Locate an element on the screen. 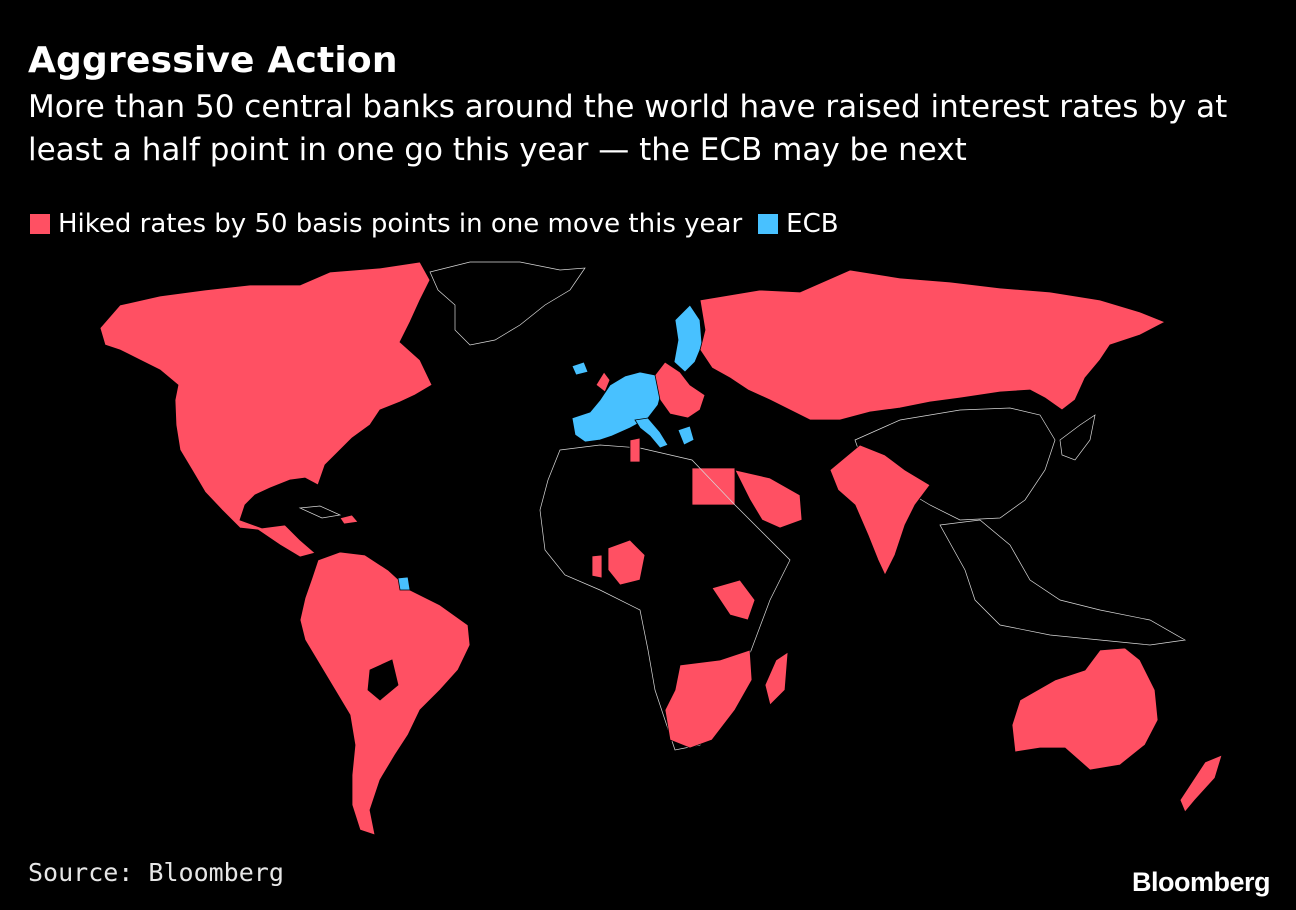 This screenshot has height=910, width=1296. region-ecb-south is located at coordinates (664, 433).